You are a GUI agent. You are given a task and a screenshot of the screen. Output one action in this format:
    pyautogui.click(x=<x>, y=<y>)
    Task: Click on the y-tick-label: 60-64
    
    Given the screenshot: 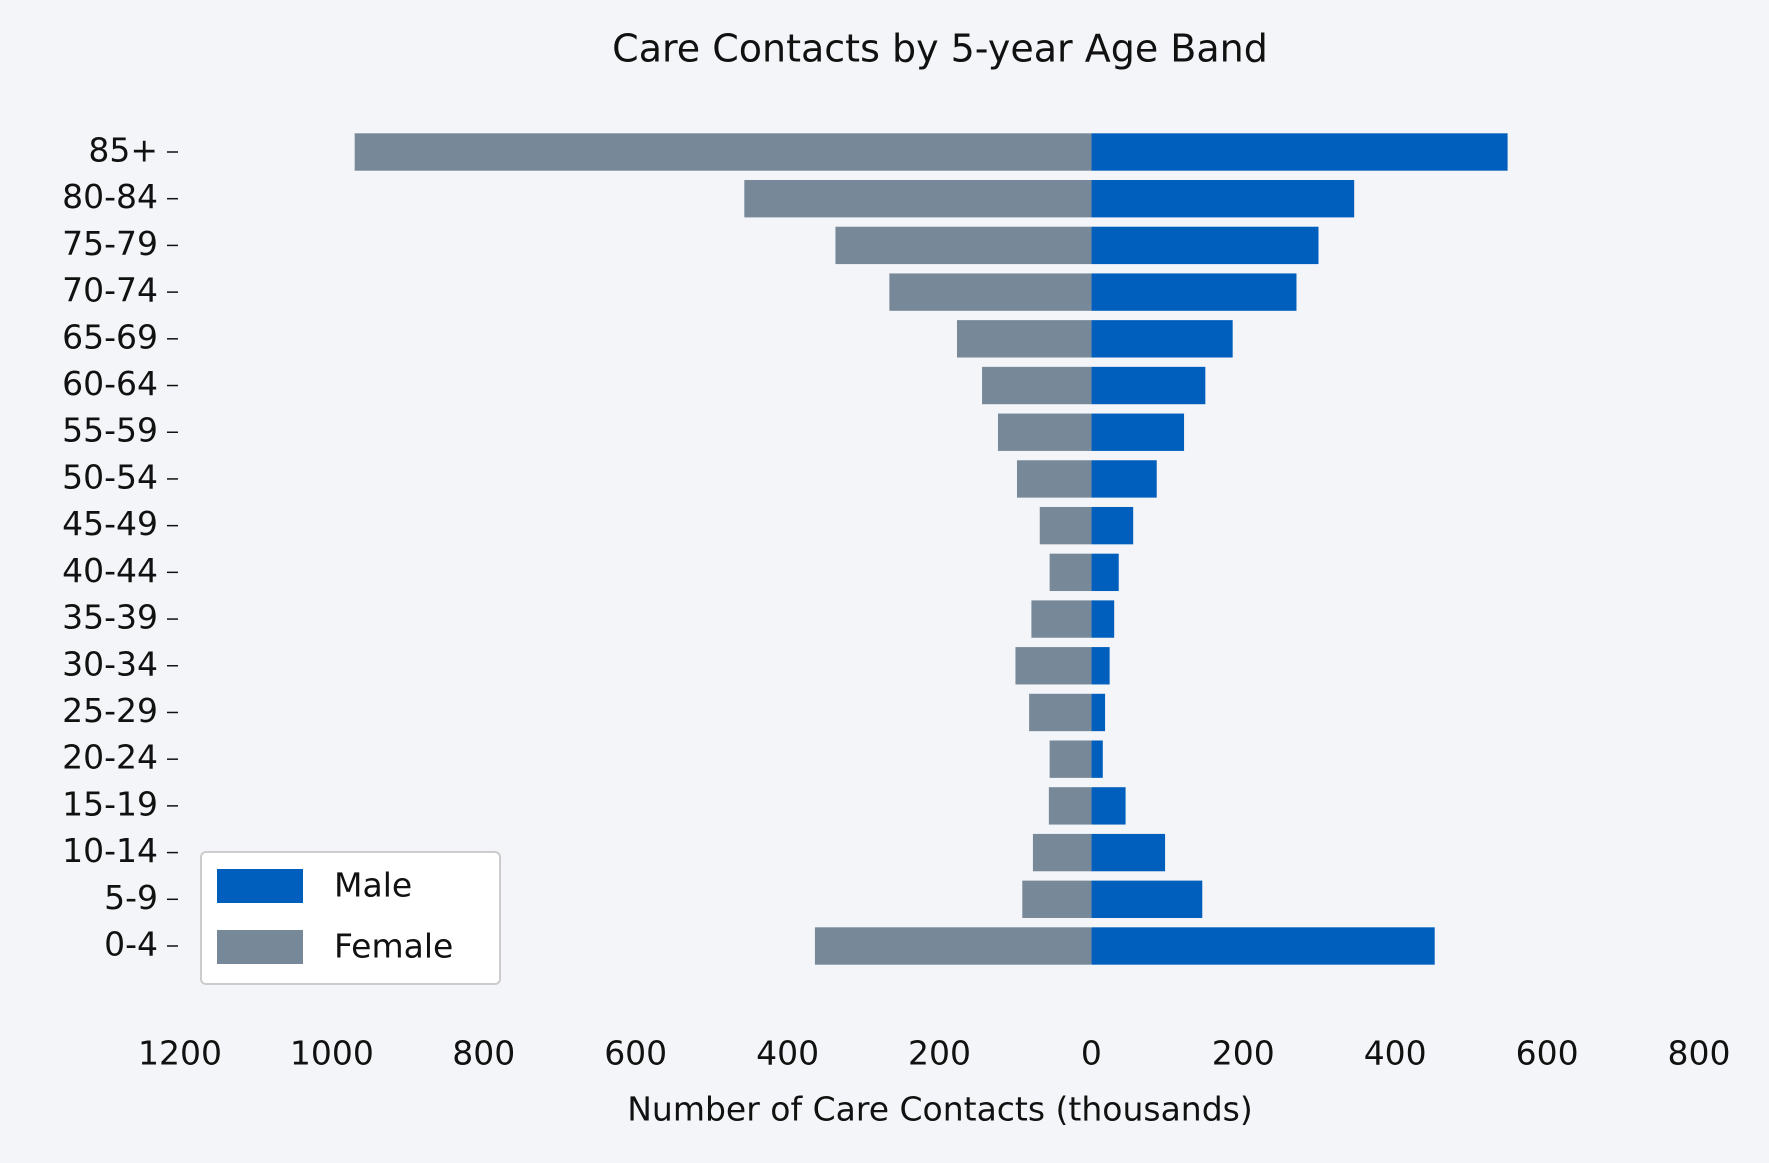 What is the action you would take?
    pyautogui.click(x=110, y=383)
    